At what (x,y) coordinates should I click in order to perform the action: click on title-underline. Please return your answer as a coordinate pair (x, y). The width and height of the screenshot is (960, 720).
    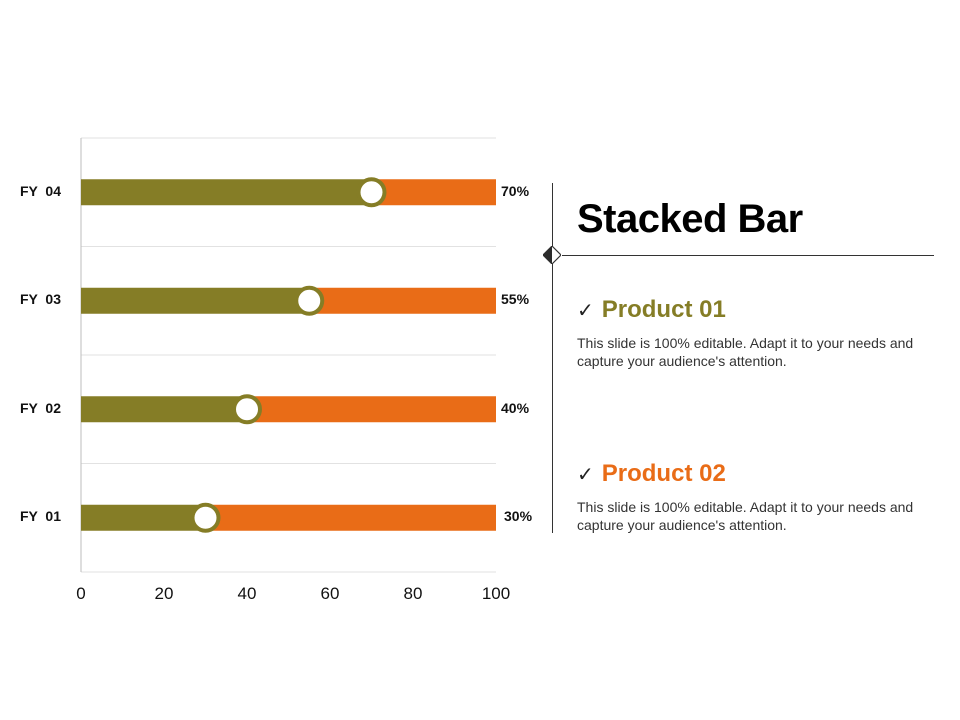
    Looking at the image, I should click on (748, 255).